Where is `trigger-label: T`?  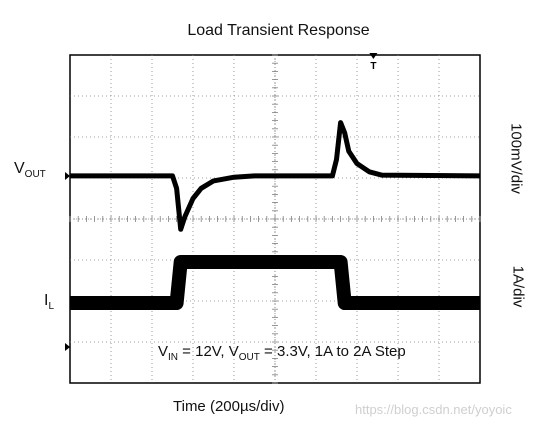 trigger-label: T is located at coordinates (373, 66).